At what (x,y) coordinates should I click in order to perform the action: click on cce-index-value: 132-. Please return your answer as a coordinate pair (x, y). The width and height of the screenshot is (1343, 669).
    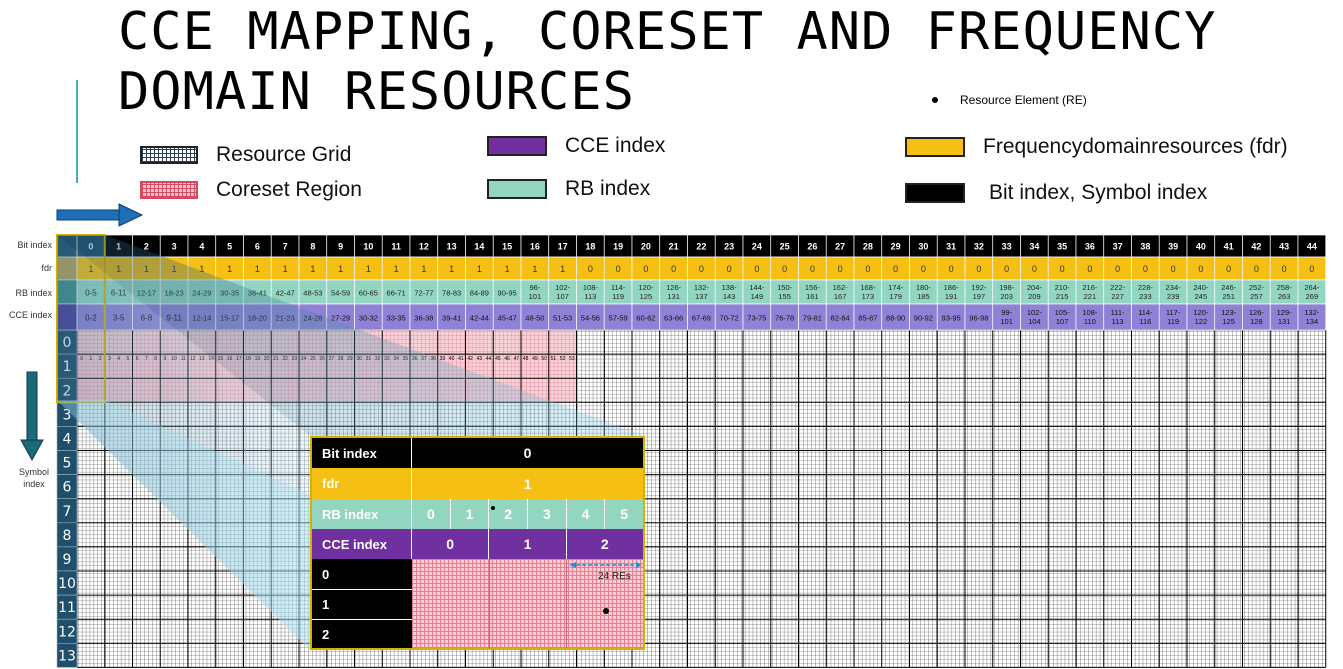
    Looking at the image, I should click on (1312, 312).